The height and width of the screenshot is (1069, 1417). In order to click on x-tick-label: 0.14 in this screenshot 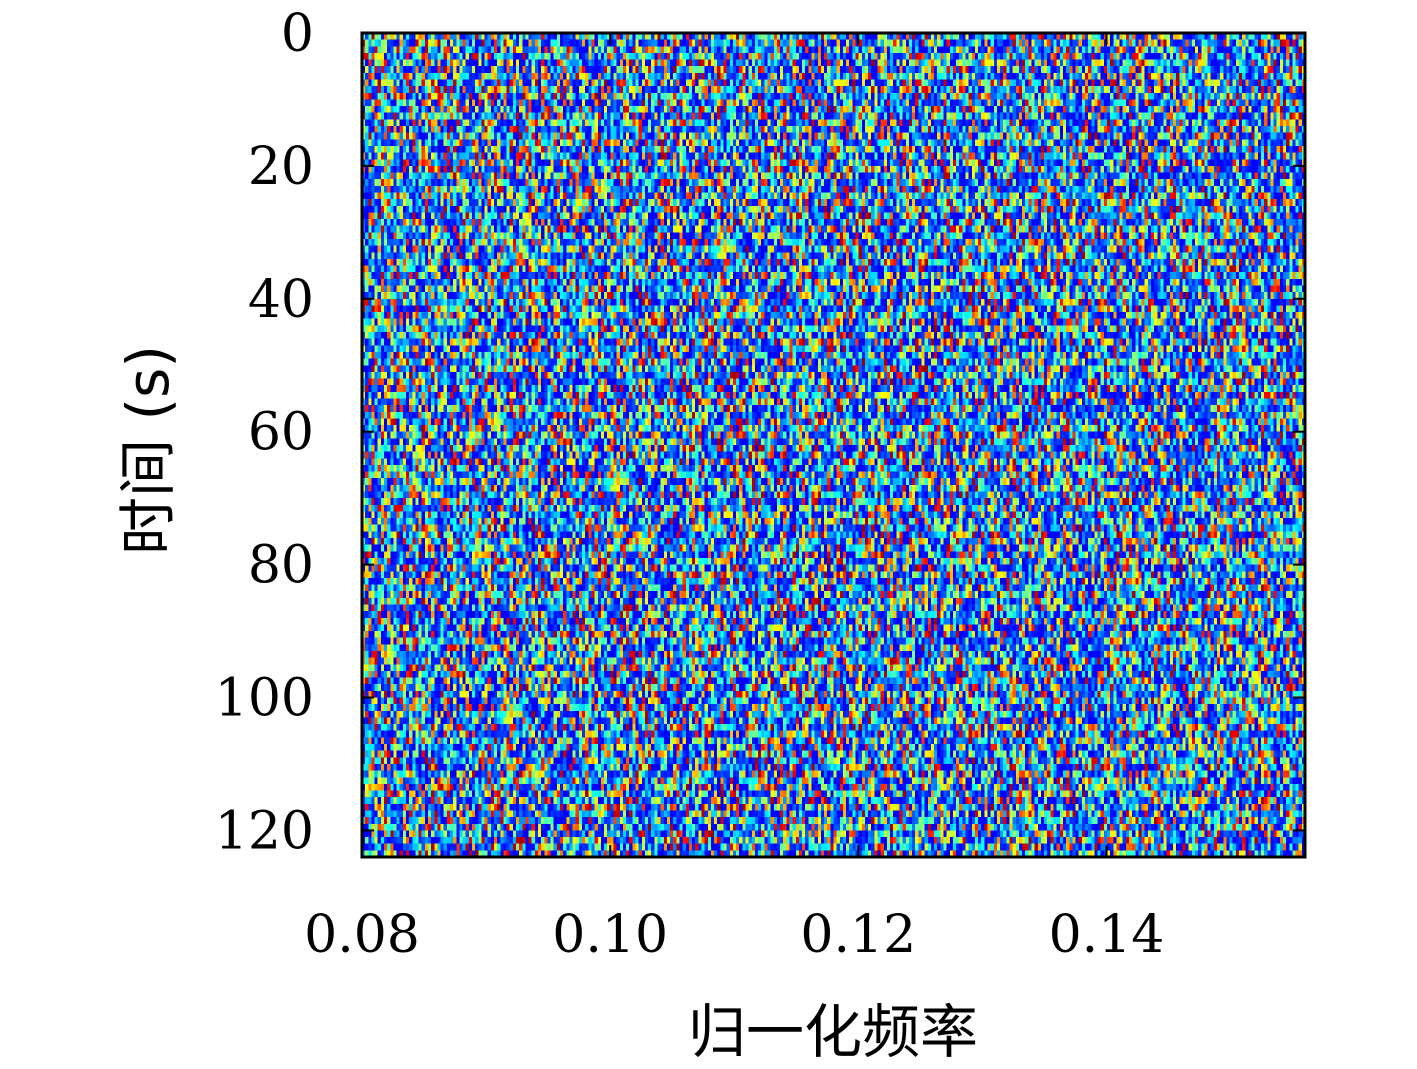, I will do `click(1107, 935)`.